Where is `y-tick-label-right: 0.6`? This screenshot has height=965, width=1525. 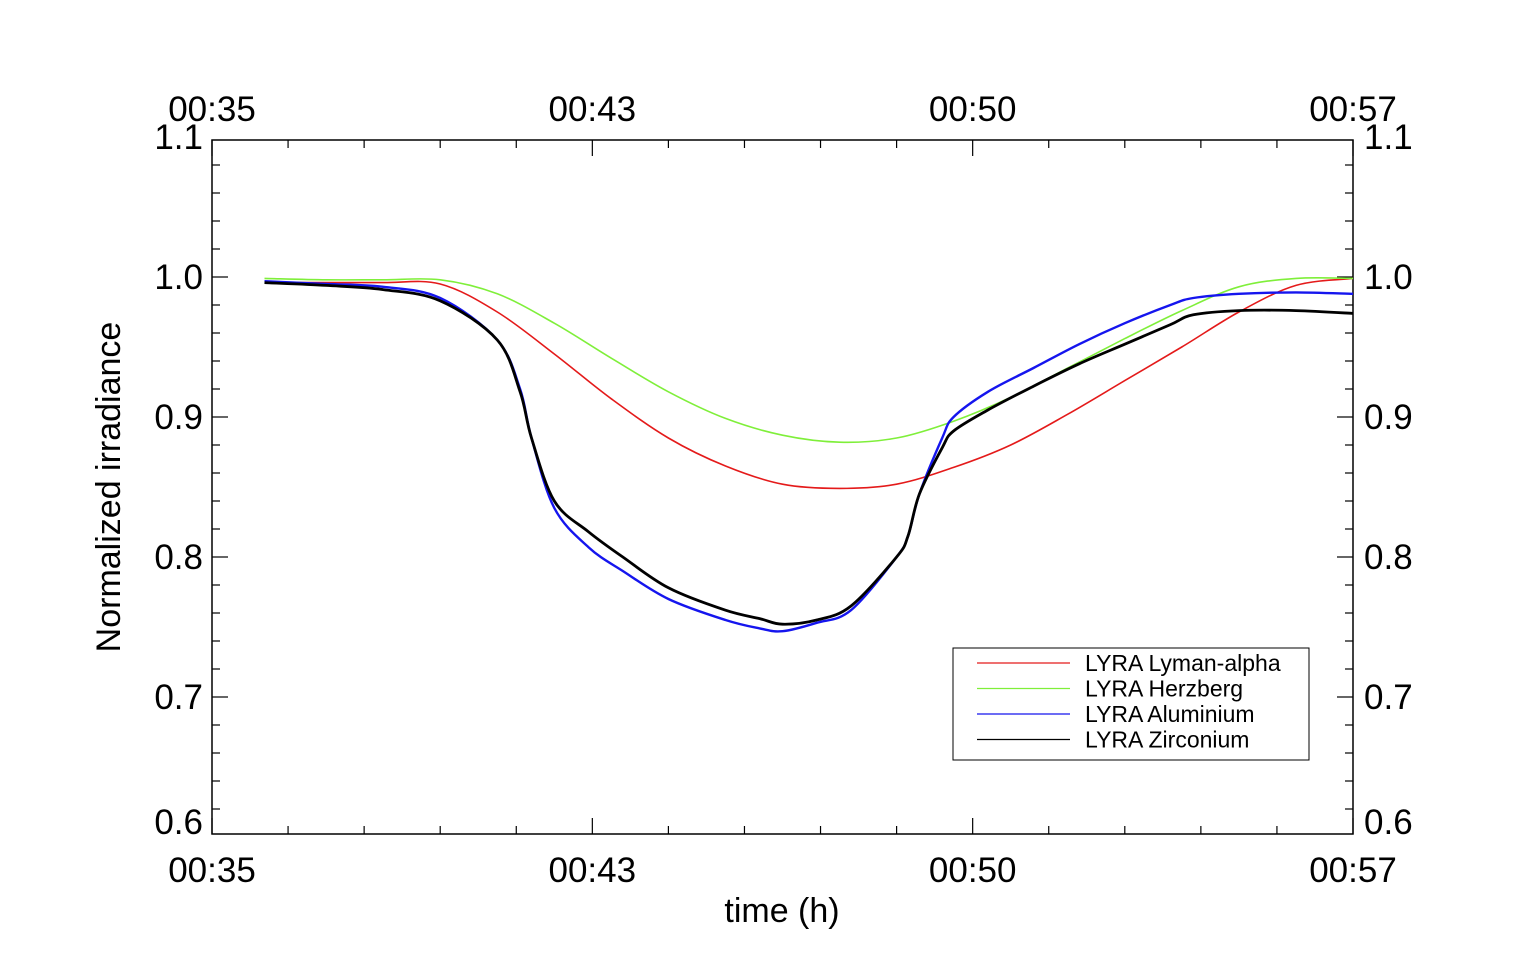
y-tick-label-right: 0.6 is located at coordinates (1388, 822).